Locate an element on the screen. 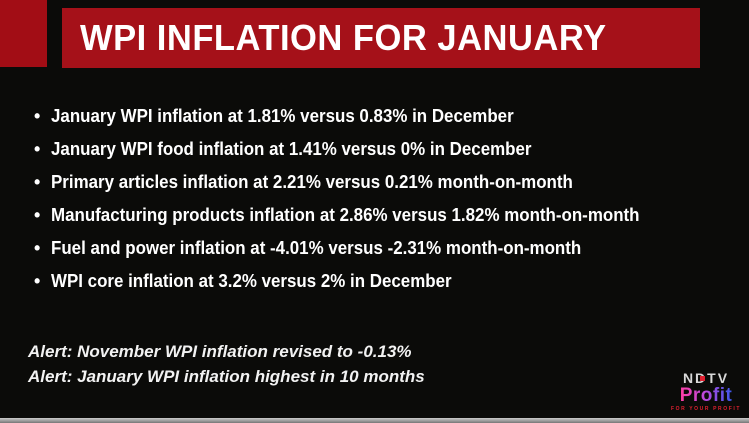 The width and height of the screenshot is (749, 423). header-banner: WPI INFLATION FOR JANUARY is located at coordinates (381, 38).